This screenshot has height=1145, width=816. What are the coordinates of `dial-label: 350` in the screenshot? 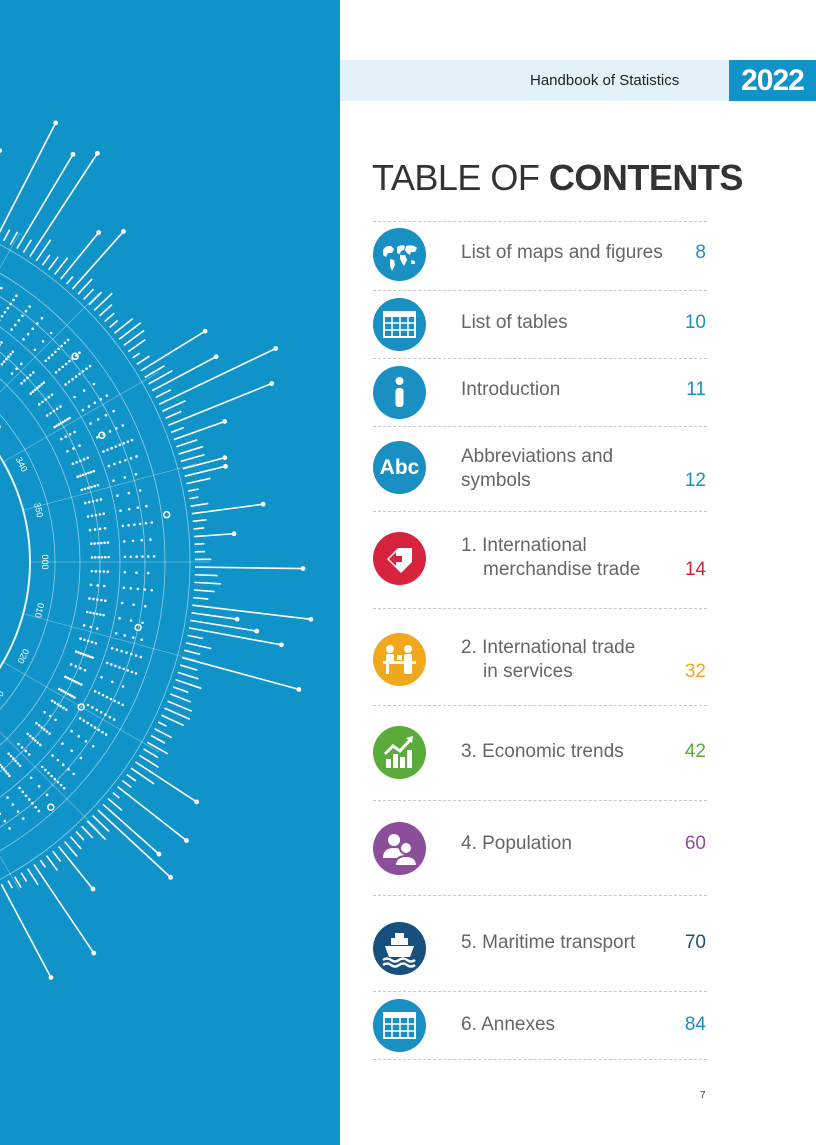 It's located at (38, 509).